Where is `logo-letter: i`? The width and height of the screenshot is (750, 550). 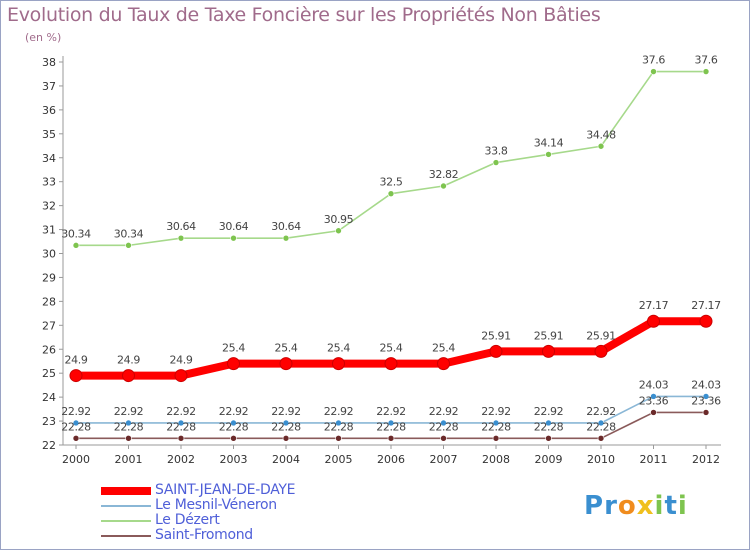 logo-letter: i is located at coordinates (659, 506).